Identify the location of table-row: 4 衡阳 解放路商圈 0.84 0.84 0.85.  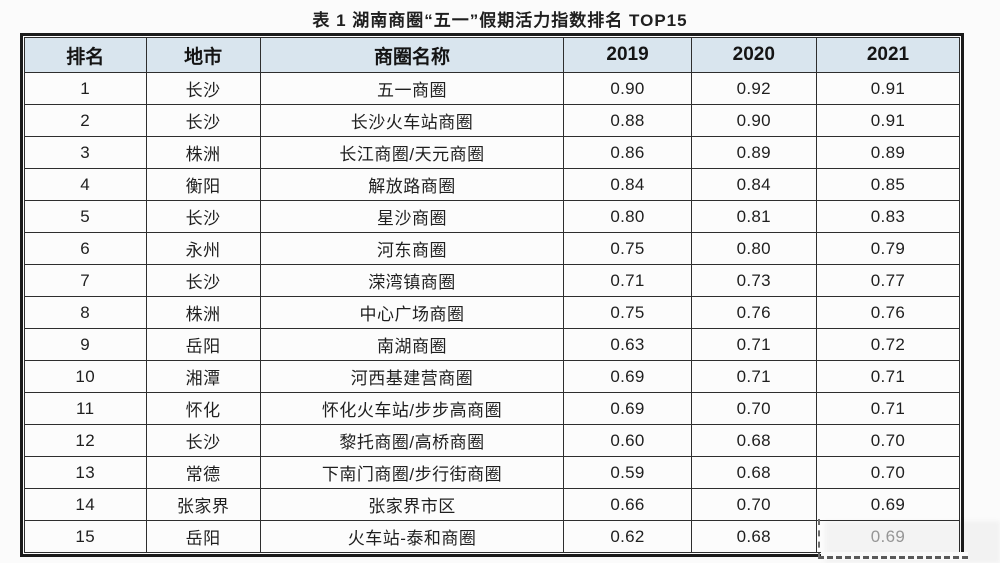
(492, 184).